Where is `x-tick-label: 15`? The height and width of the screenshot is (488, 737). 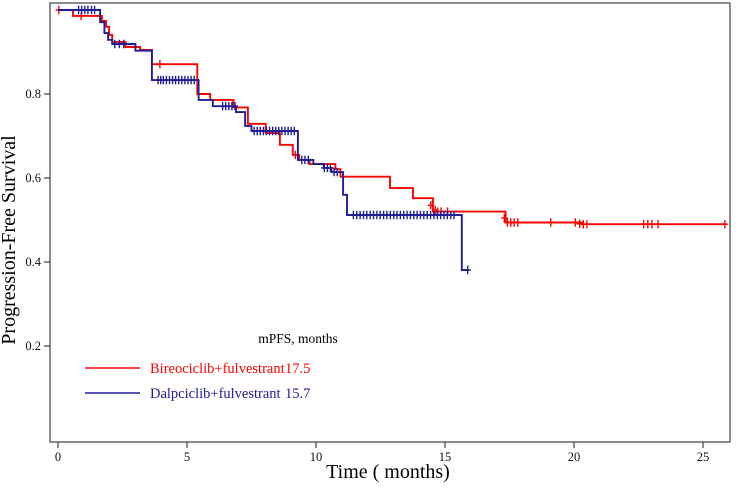 x-tick-label: 15 is located at coordinates (445, 457).